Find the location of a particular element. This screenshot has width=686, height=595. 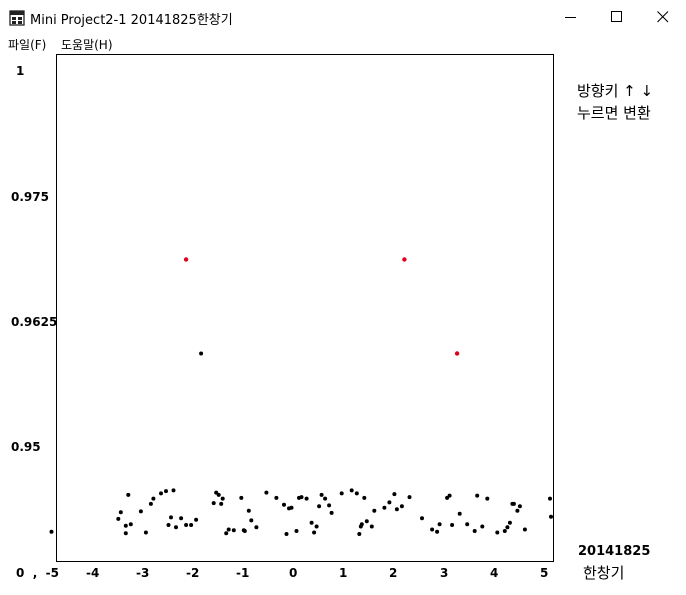

window-title: Mini Project2-1 20141825한창기 is located at coordinates (131, 20).